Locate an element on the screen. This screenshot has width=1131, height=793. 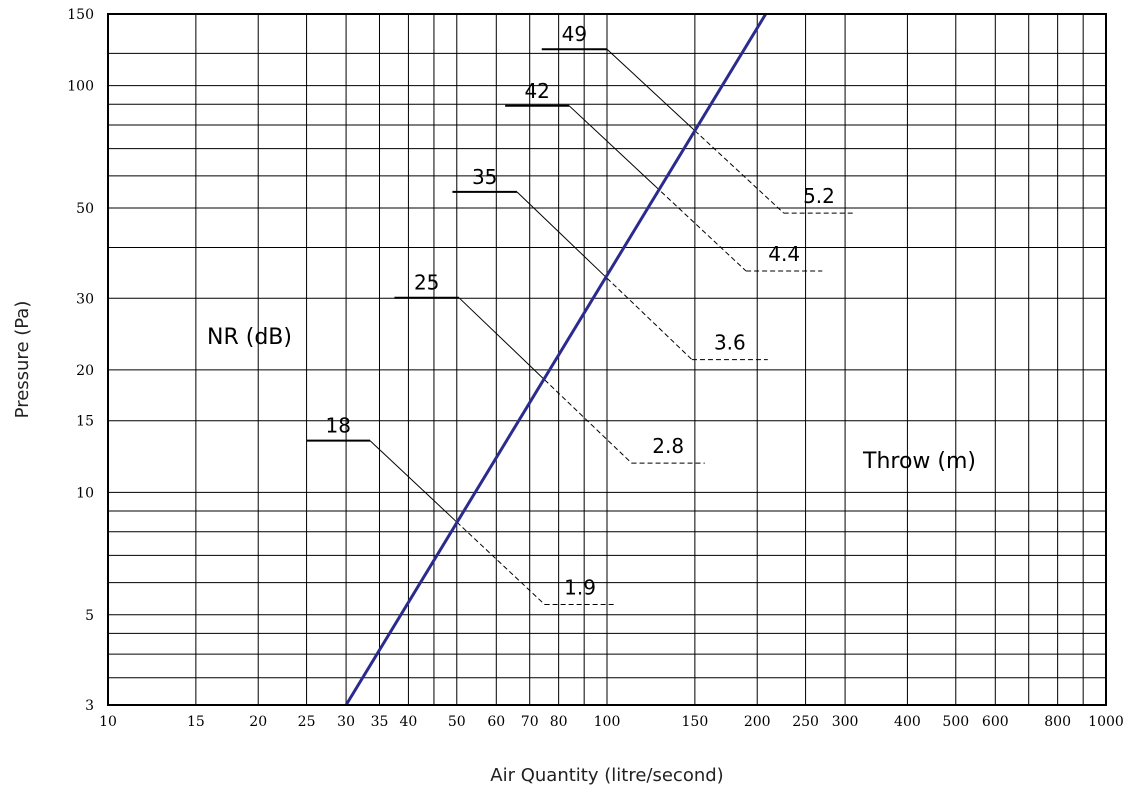
y-axis-label: Pressure (Pa) is located at coordinates (22, 360).